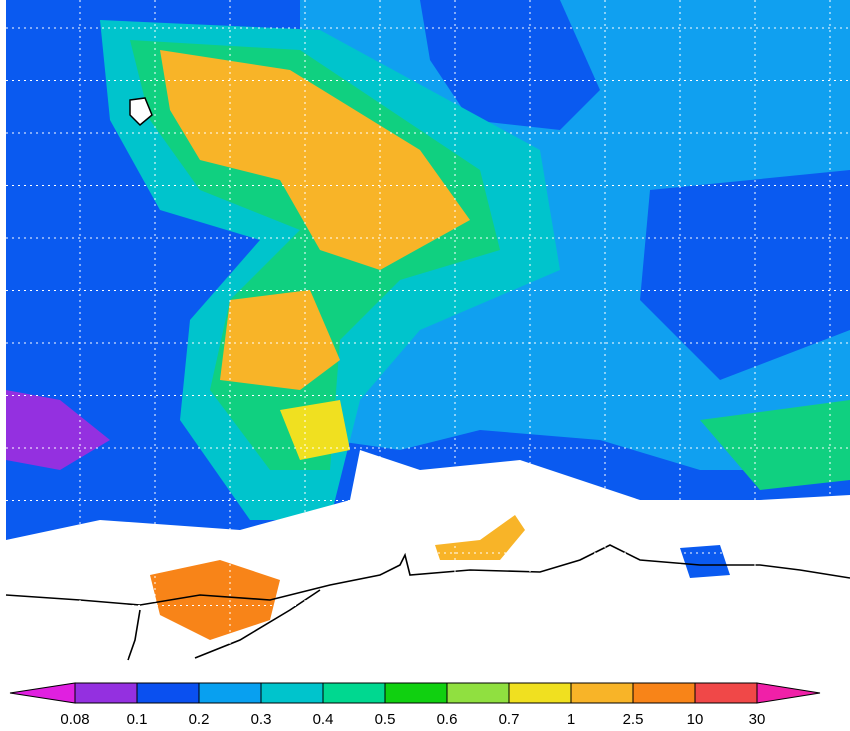 The image size is (850, 731). What do you see at coordinates (137, 719) in the screenshot?
I see `colorbar-label: 0.1` at bounding box center [137, 719].